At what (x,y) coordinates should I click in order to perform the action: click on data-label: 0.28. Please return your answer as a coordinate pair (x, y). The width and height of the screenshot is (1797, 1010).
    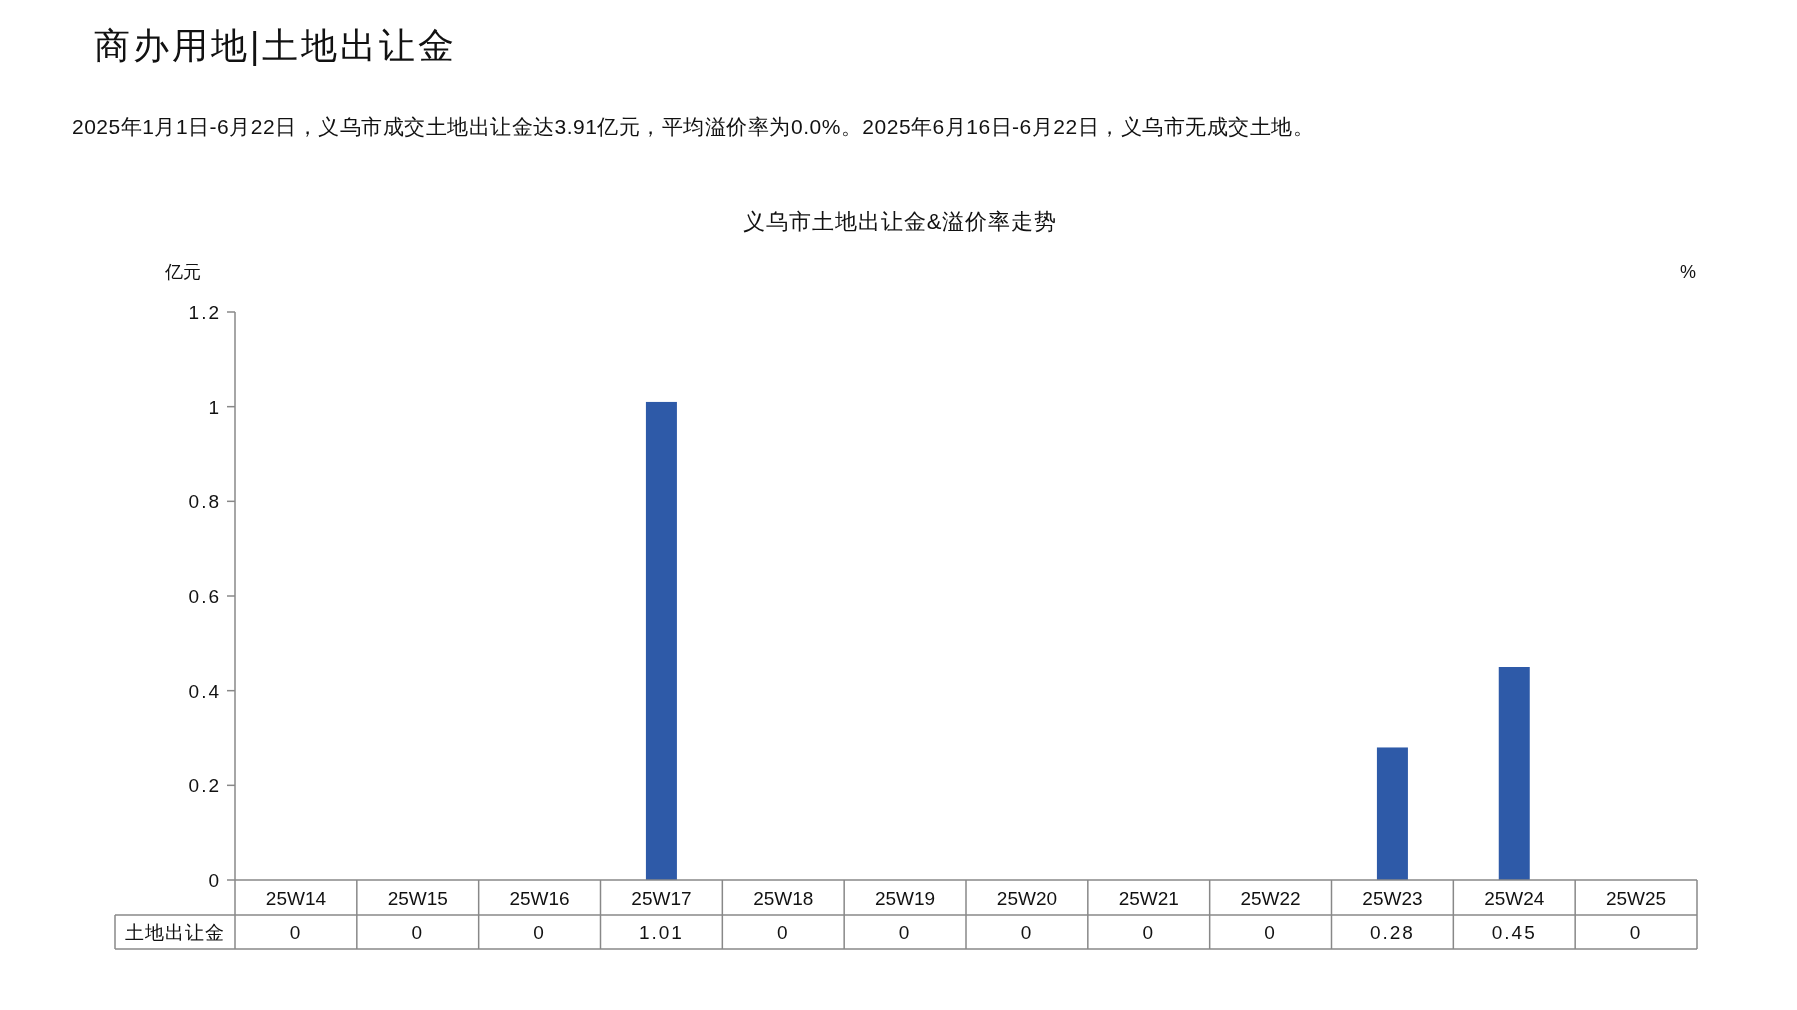
    Looking at the image, I should click on (1392, 932).